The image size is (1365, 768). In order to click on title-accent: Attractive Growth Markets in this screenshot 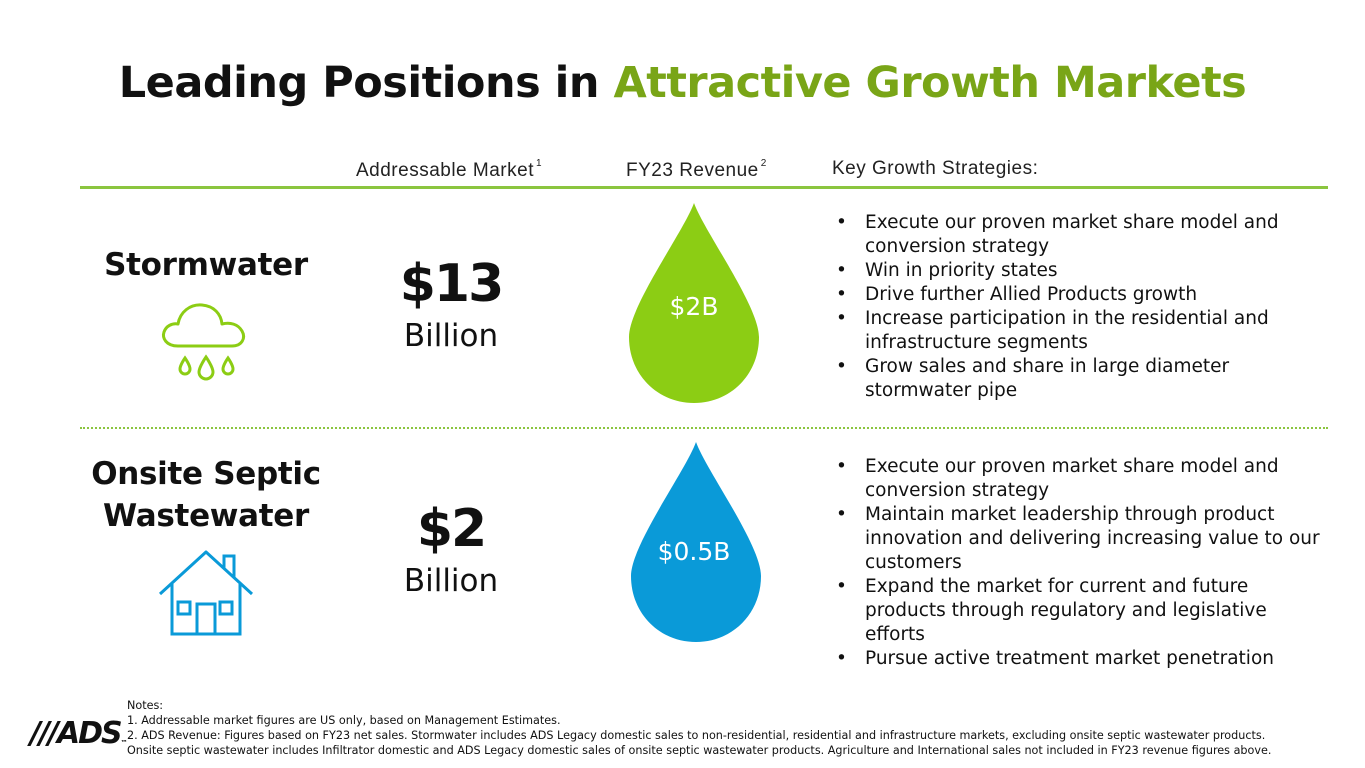, I will do `click(930, 83)`.